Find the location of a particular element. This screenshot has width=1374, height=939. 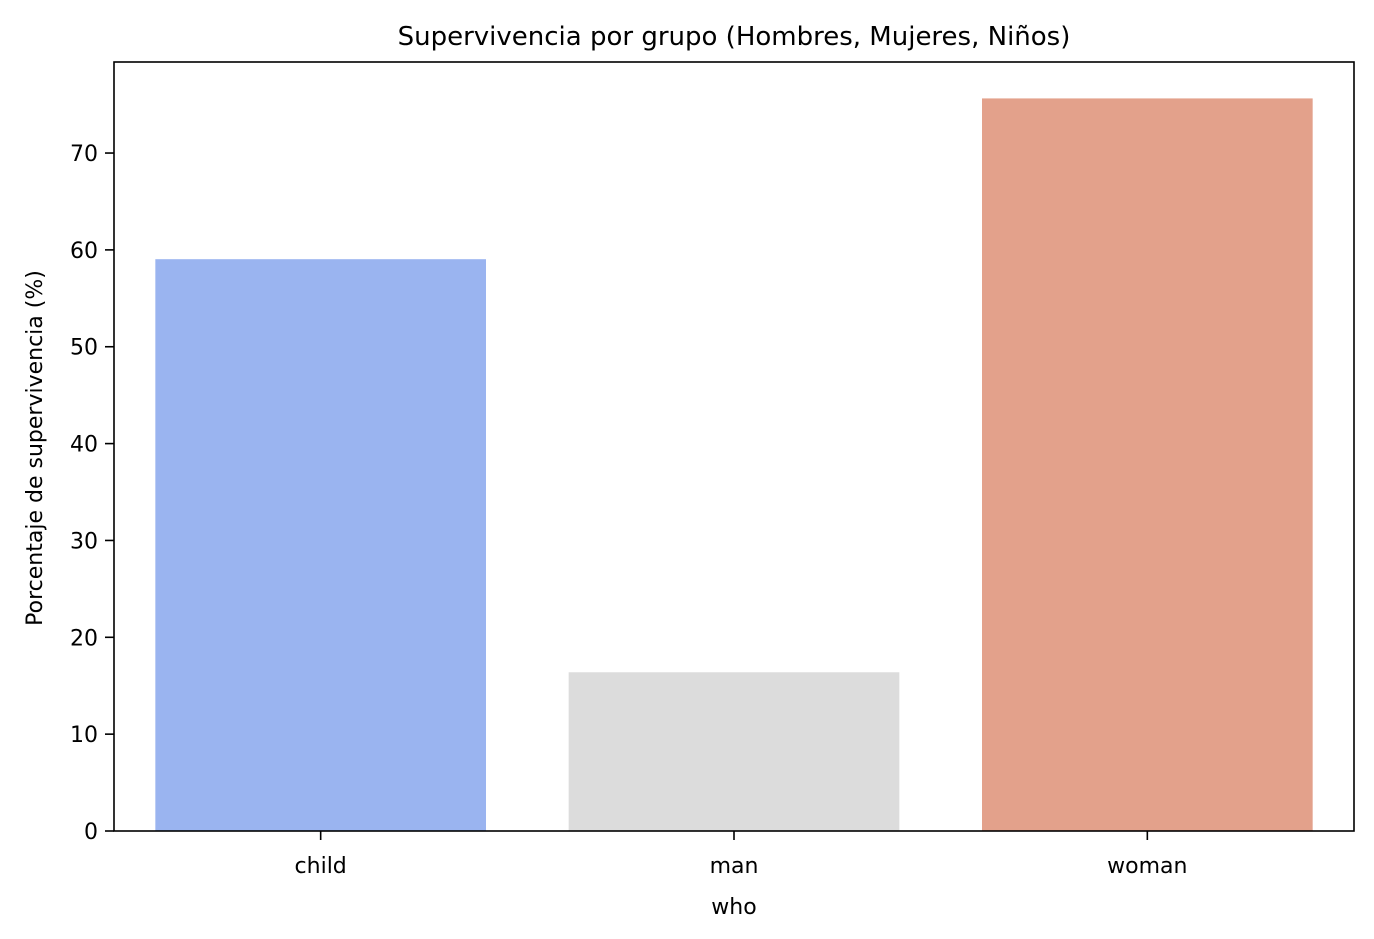

y-tick-label-20: 20 is located at coordinates (84, 638).